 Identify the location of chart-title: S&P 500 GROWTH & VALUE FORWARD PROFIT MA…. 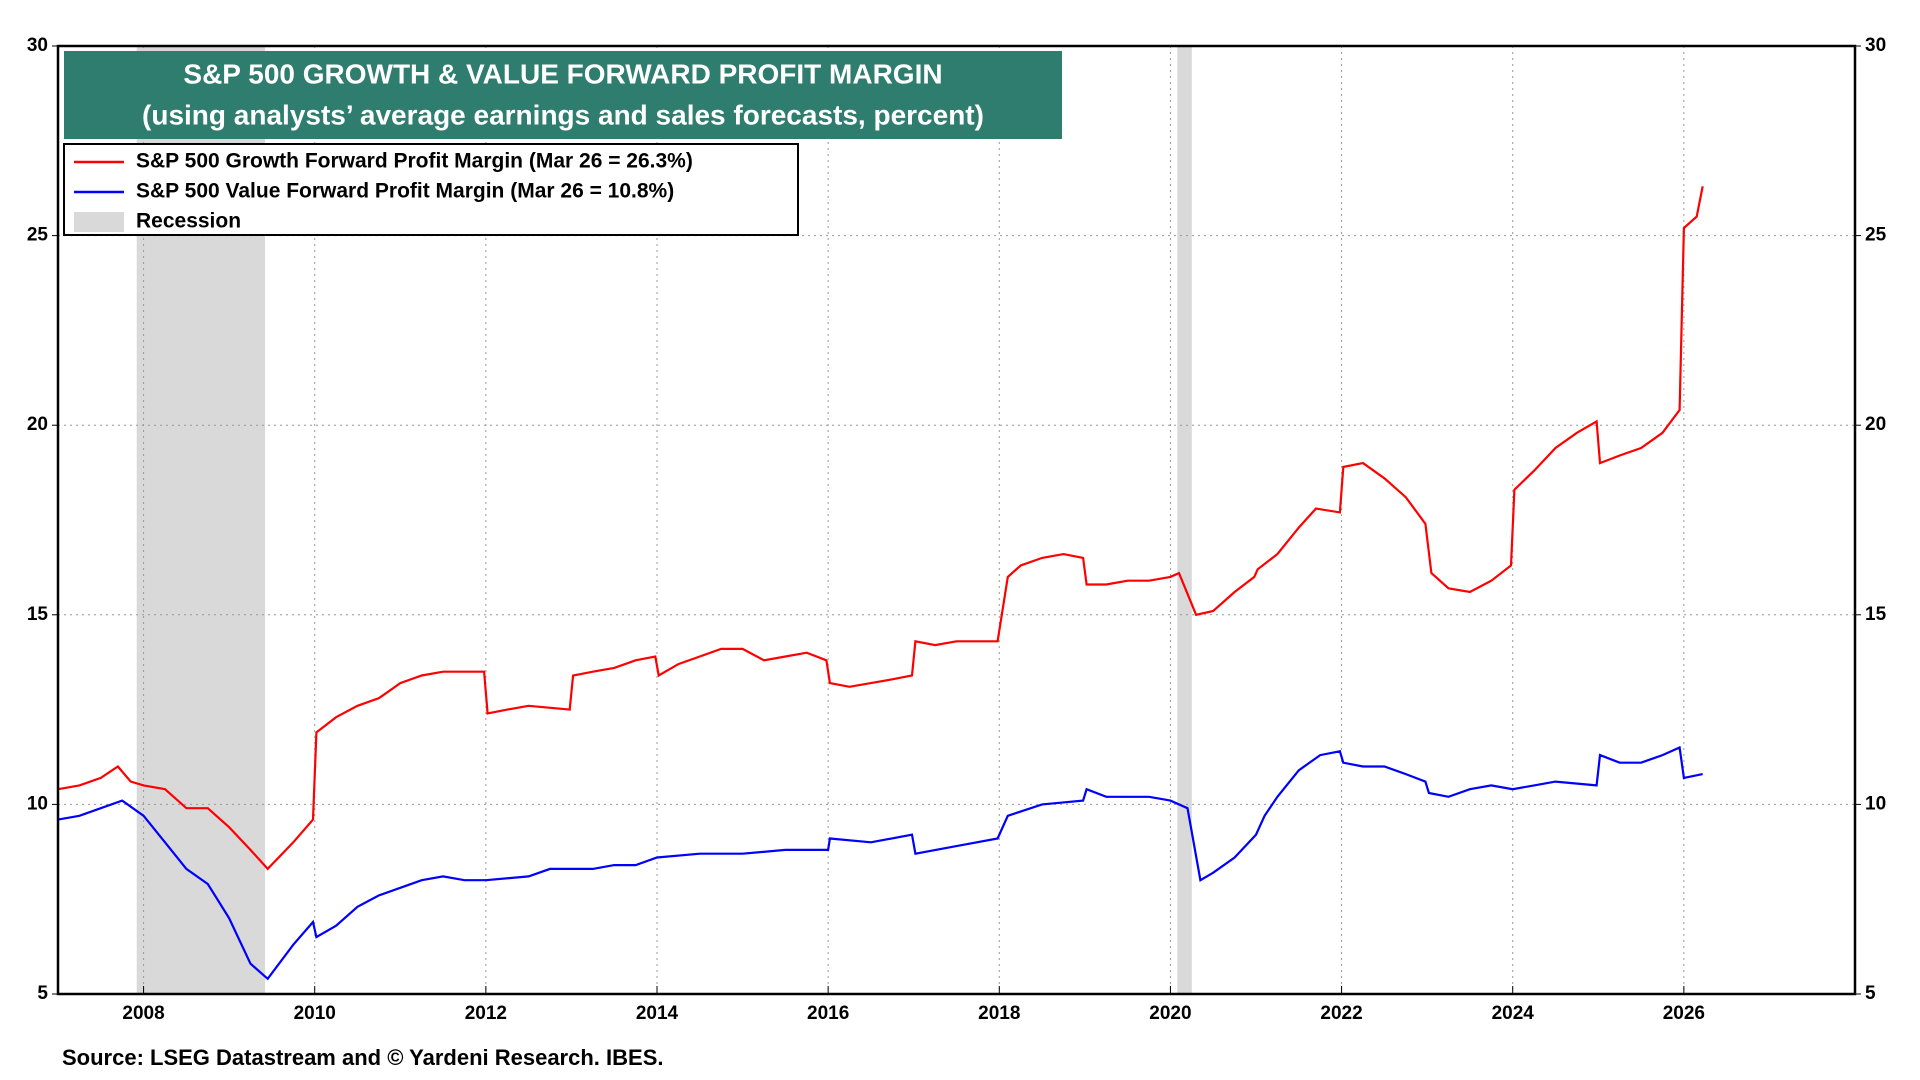
(562, 73).